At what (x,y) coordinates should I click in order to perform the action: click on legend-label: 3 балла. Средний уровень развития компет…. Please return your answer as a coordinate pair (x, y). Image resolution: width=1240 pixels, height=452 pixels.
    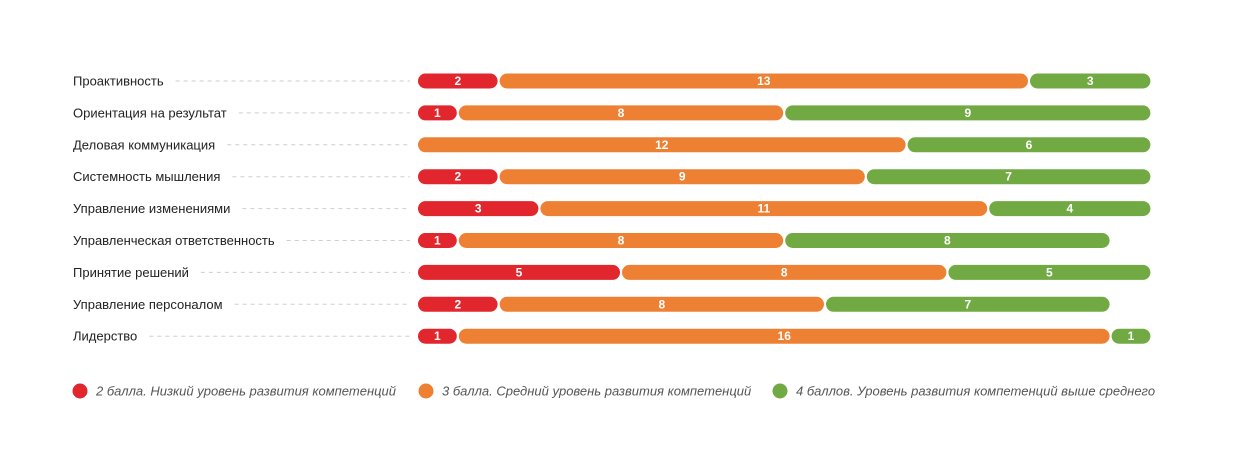
    Looking at the image, I should click on (596, 391).